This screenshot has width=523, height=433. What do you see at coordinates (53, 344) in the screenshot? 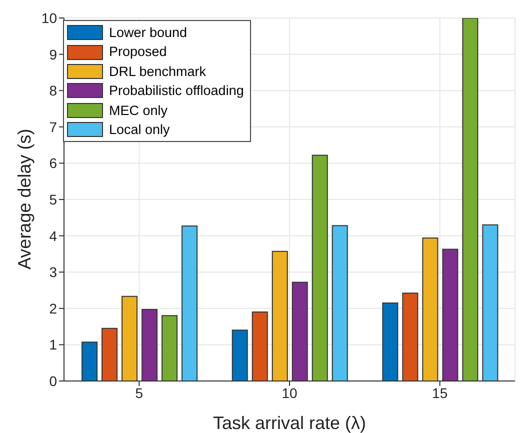
I see `y-tick-label: 1` at bounding box center [53, 344].